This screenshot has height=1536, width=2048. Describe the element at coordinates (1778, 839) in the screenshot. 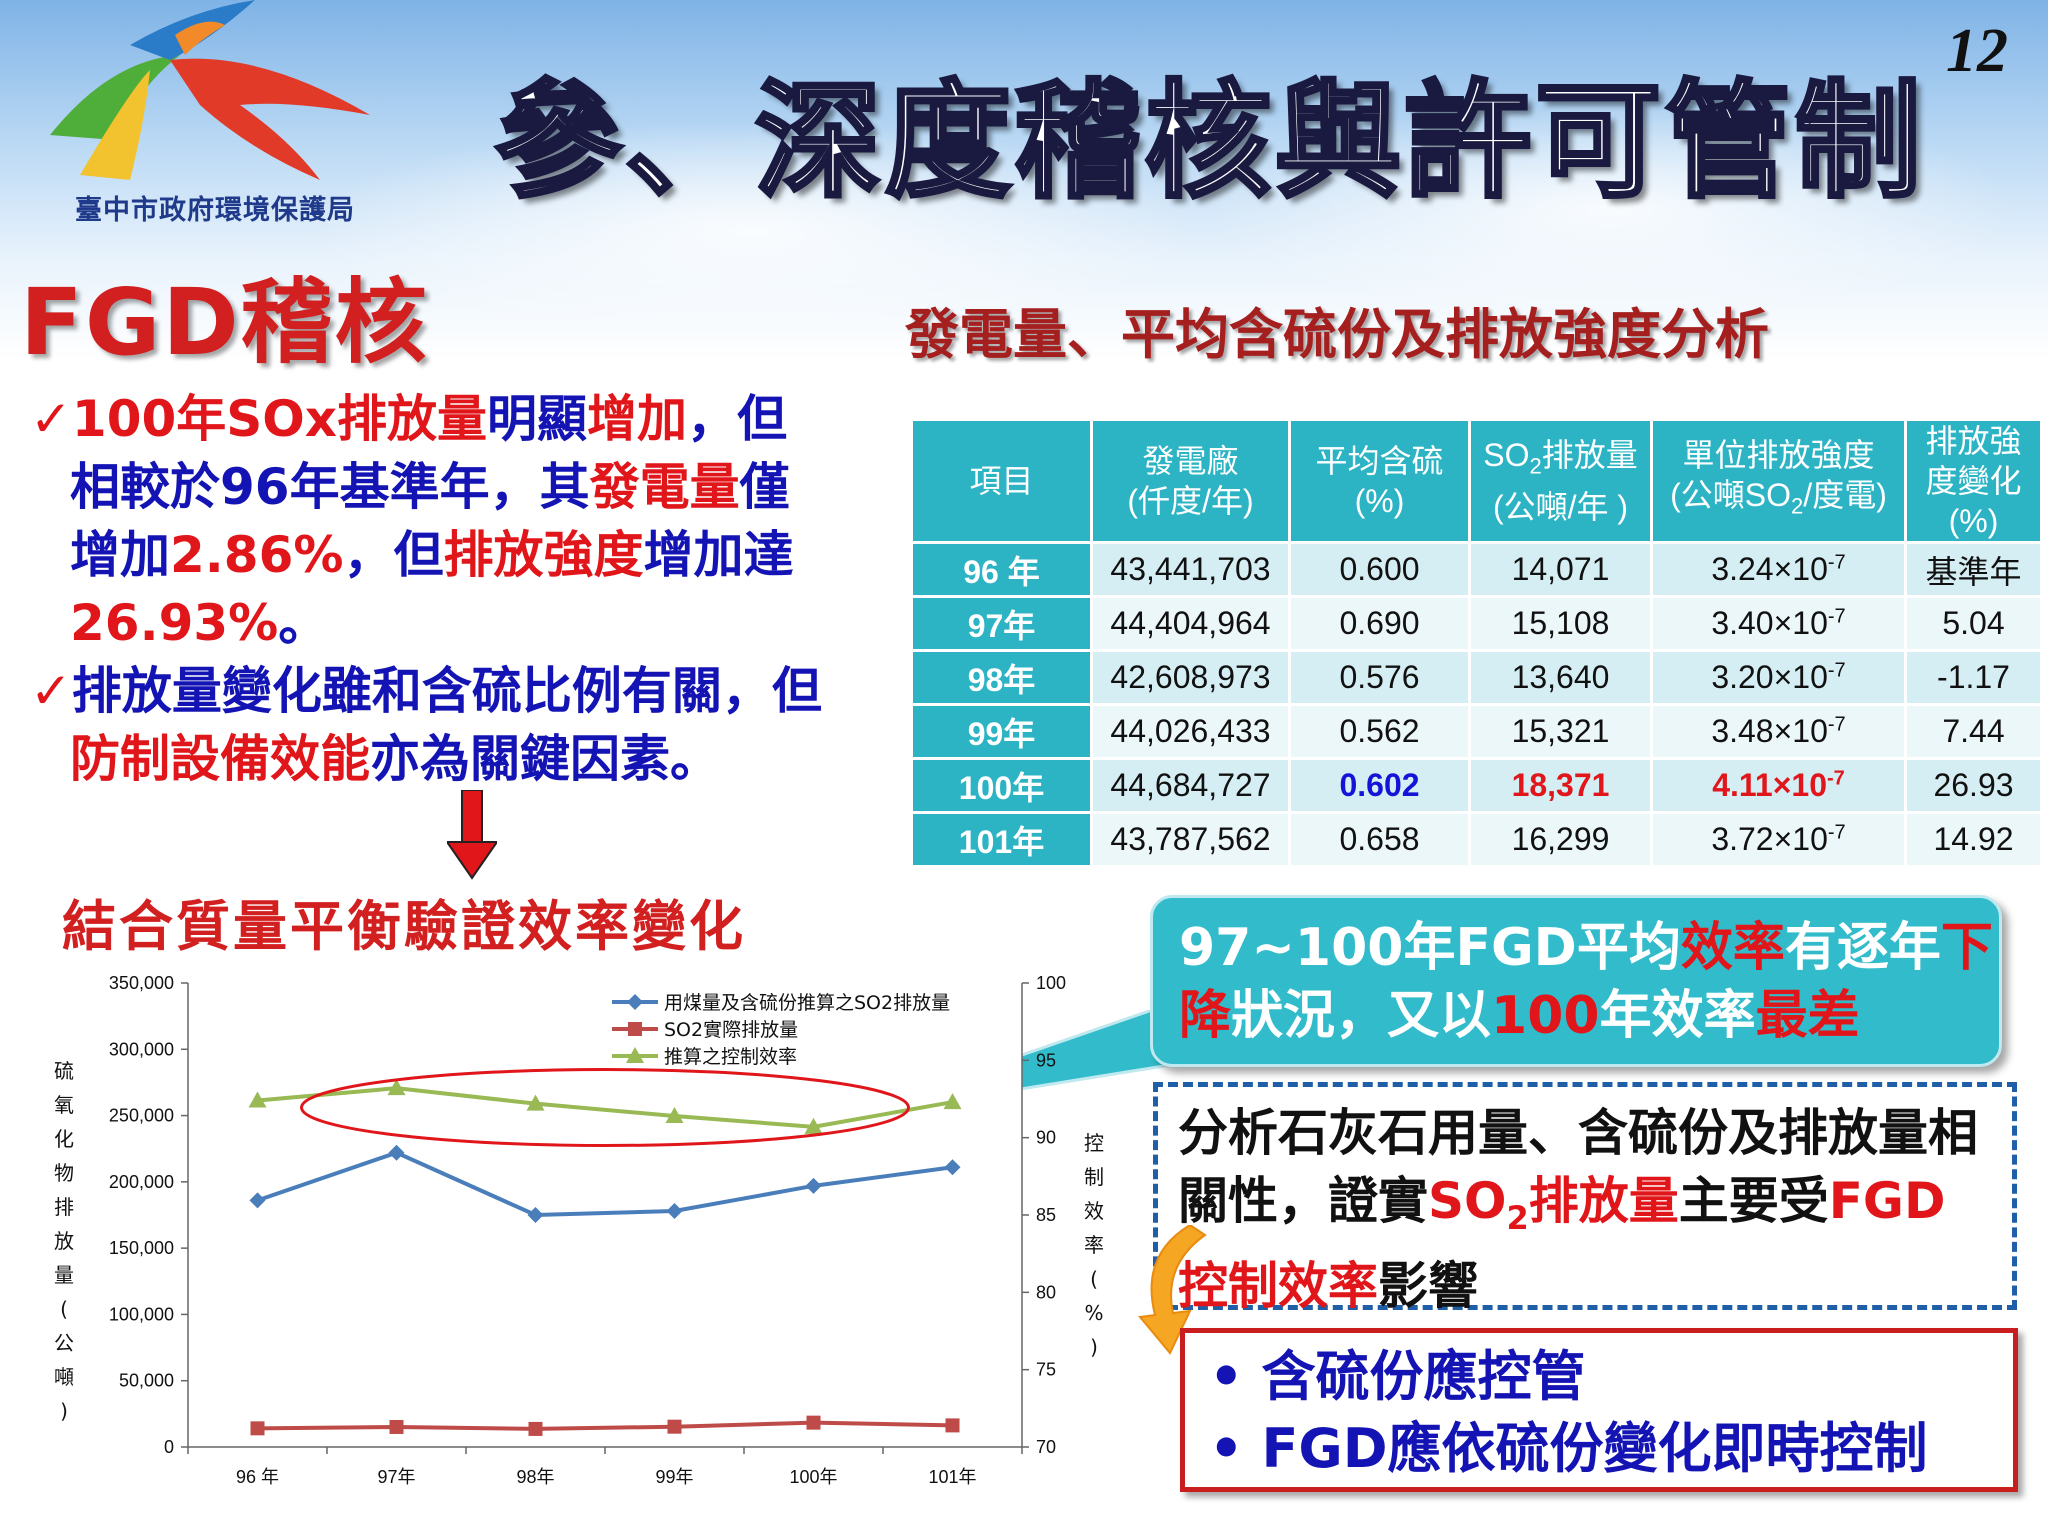

I see `row-unit: 3.72×10-7` at that location.